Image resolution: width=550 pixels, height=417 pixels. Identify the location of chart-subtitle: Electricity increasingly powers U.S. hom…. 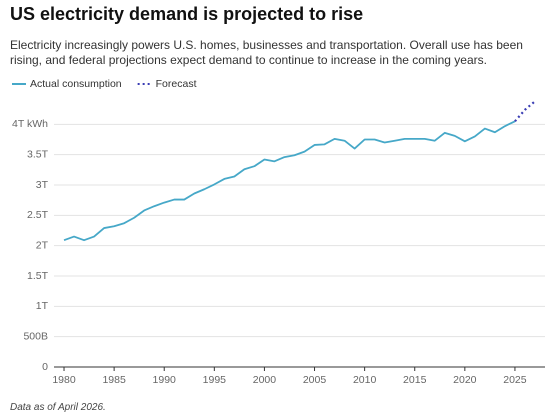
(266, 52).